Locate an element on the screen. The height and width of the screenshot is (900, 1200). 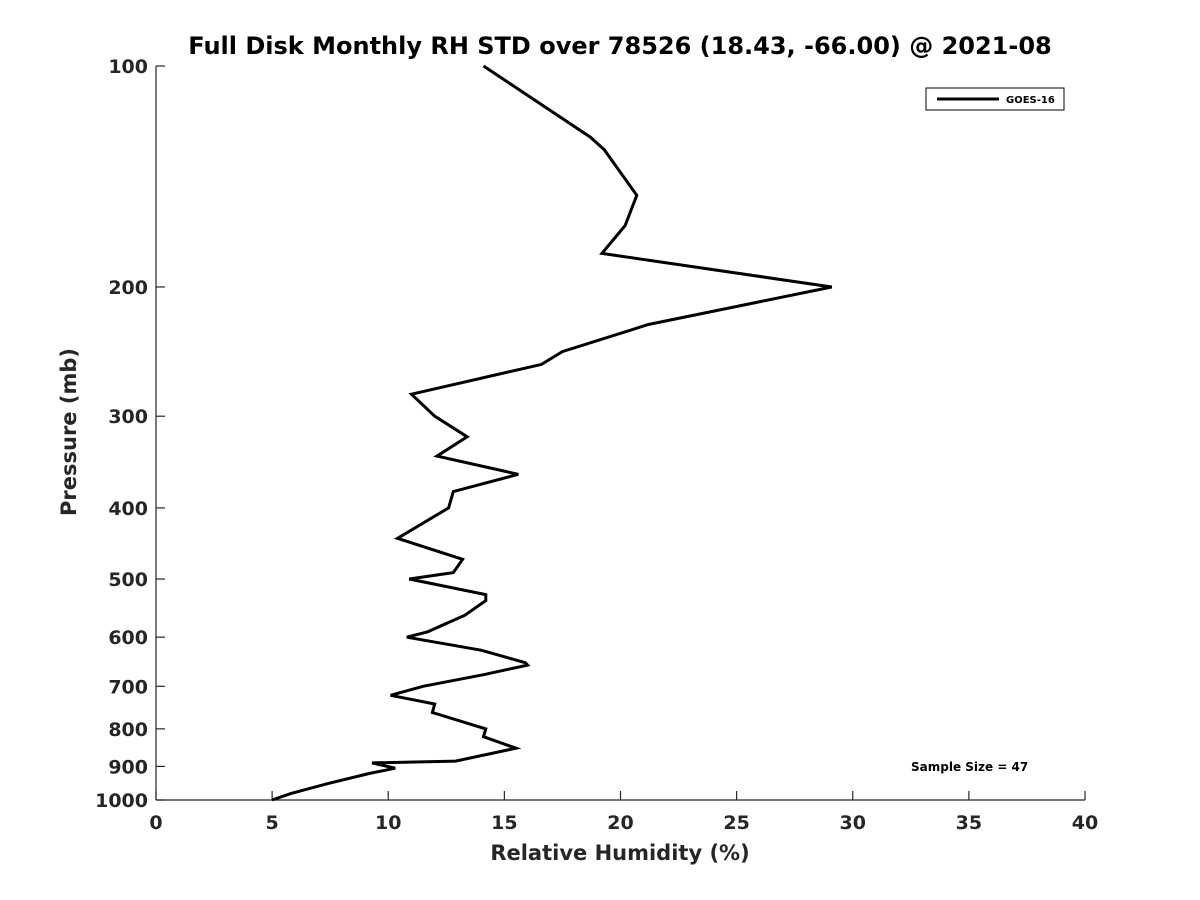
sample-size-annotation: Sample Size = 47 is located at coordinates (969, 767).